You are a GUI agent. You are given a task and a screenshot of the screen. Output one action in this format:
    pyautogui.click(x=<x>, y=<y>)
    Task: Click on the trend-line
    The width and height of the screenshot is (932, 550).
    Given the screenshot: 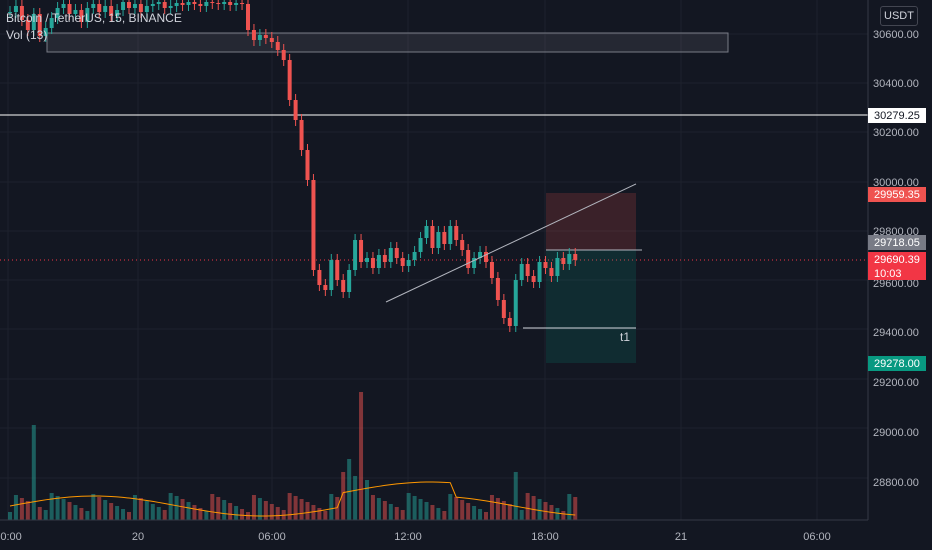 What is the action you would take?
    pyautogui.click(x=511, y=243)
    